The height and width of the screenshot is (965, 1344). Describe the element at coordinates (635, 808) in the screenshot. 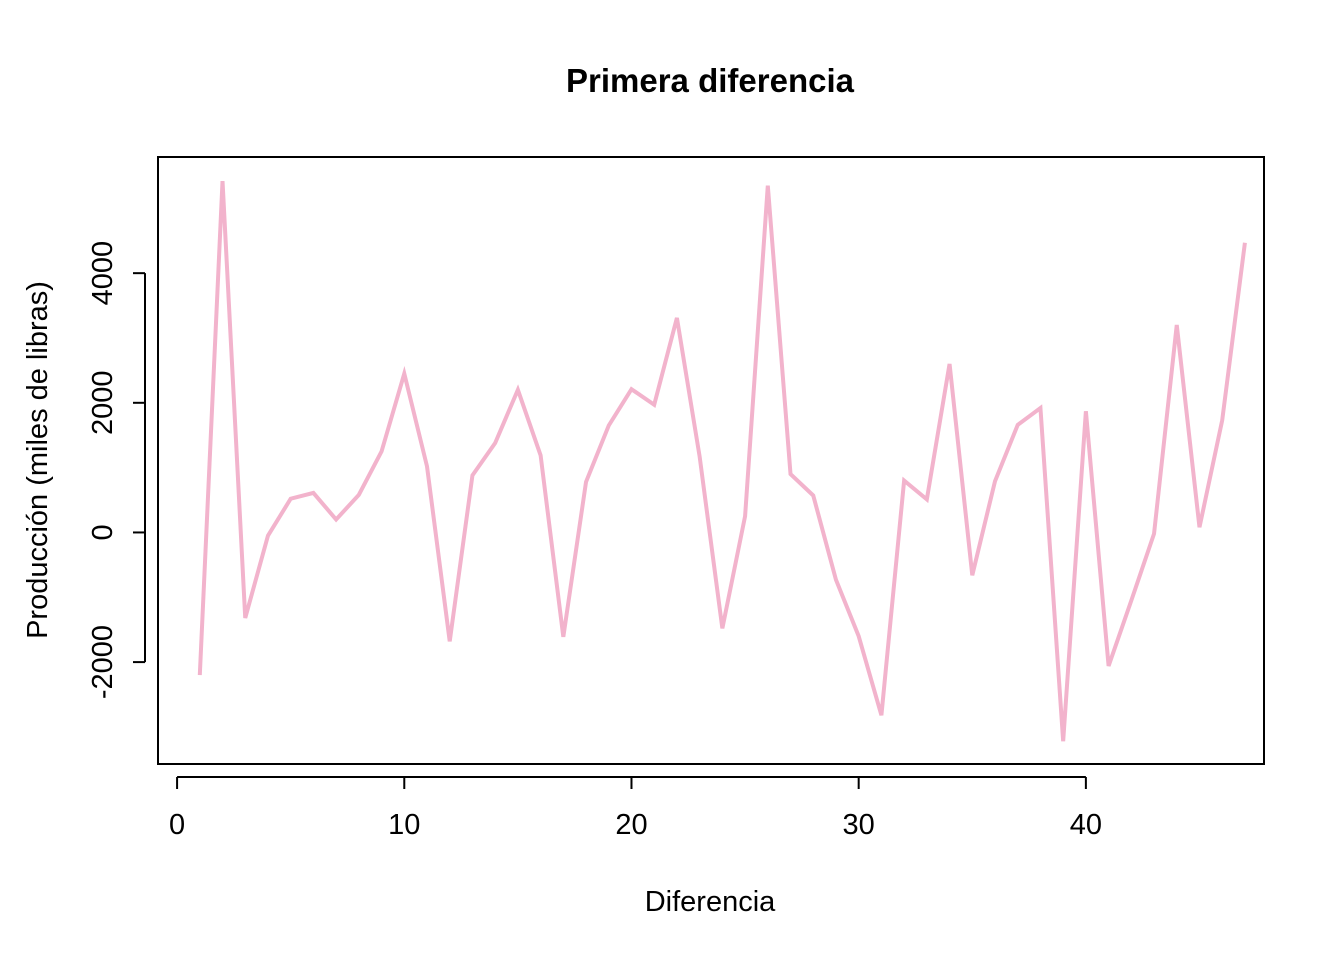

I see `x-axis: 0 10 20 30 40` at that location.